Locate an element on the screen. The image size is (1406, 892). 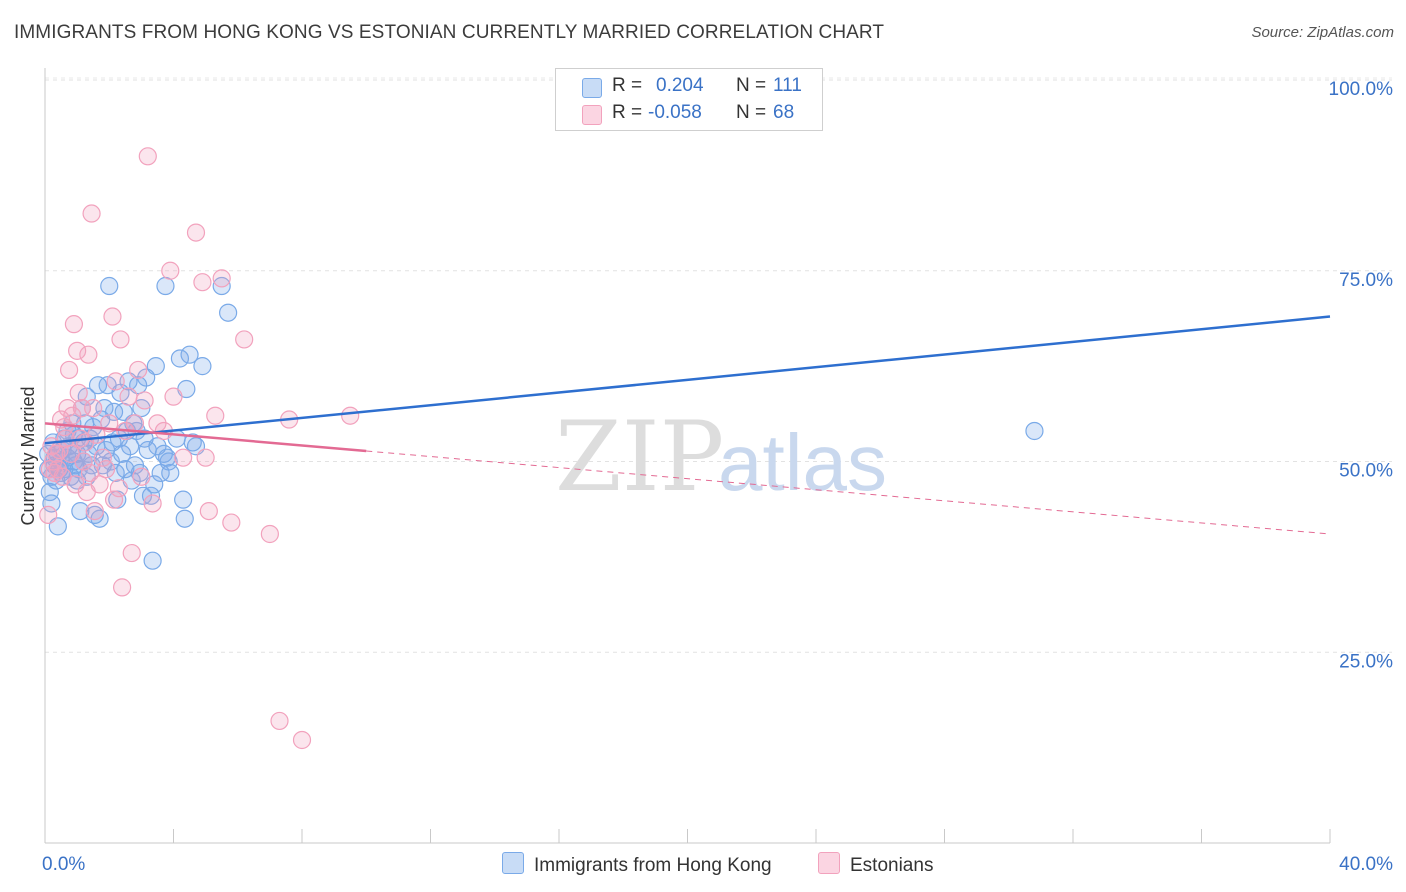
x-tick-label: 40.0% is located at coordinates (1366, 864).